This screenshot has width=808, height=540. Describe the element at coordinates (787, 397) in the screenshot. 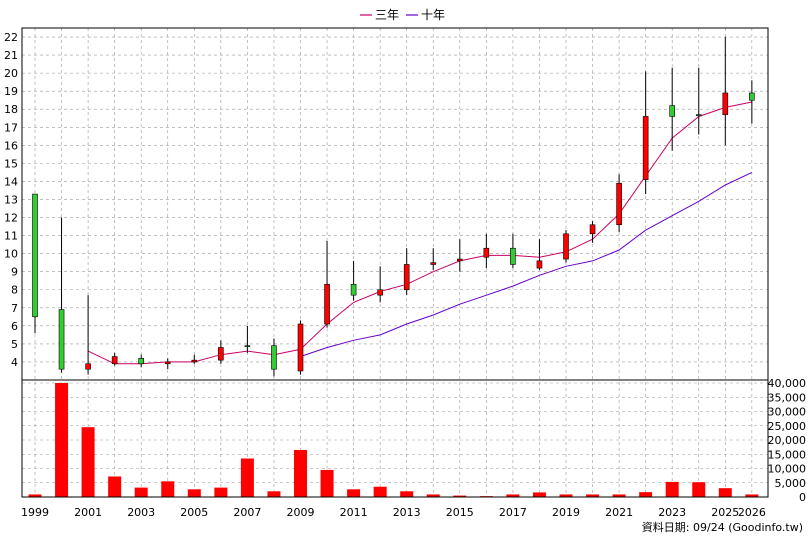

I see `volume-tick-label: 35,000` at that location.